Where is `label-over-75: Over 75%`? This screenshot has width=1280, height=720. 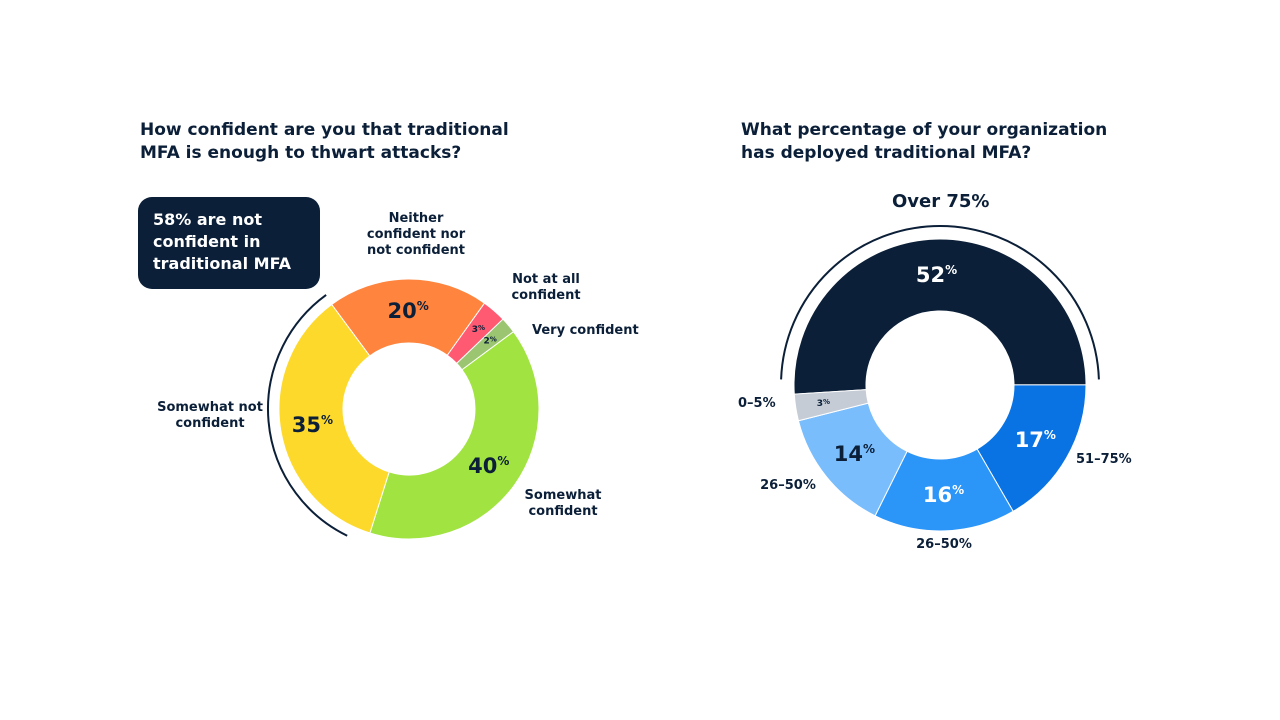 label-over-75: Over 75% is located at coordinates (941, 201).